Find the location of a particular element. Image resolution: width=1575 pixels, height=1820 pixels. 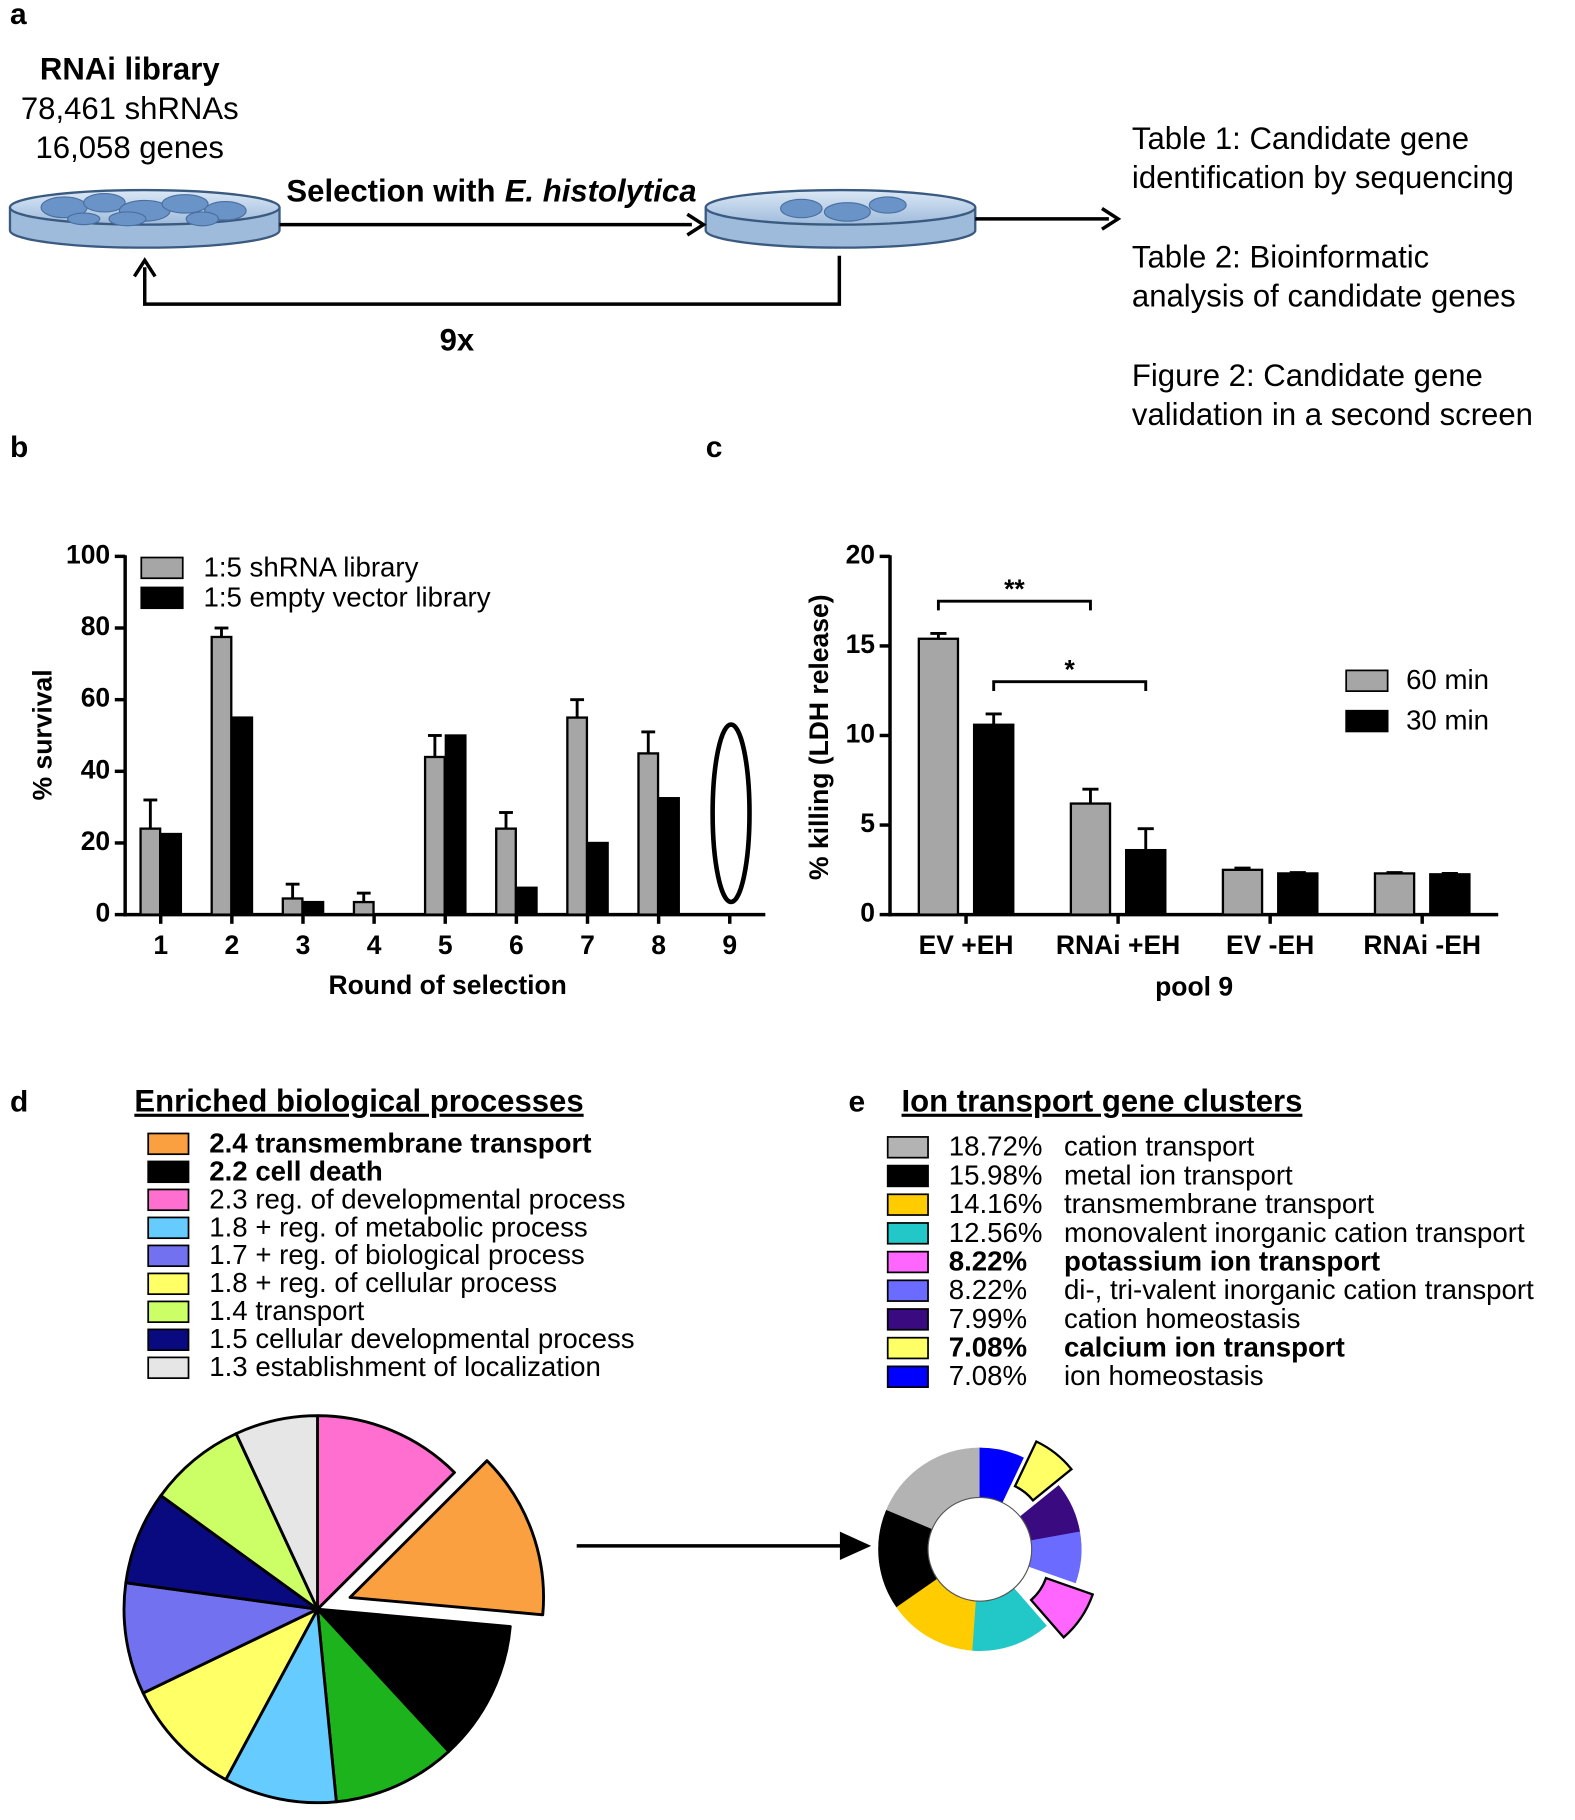

x-tick-label: 6 is located at coordinates (516, 945).